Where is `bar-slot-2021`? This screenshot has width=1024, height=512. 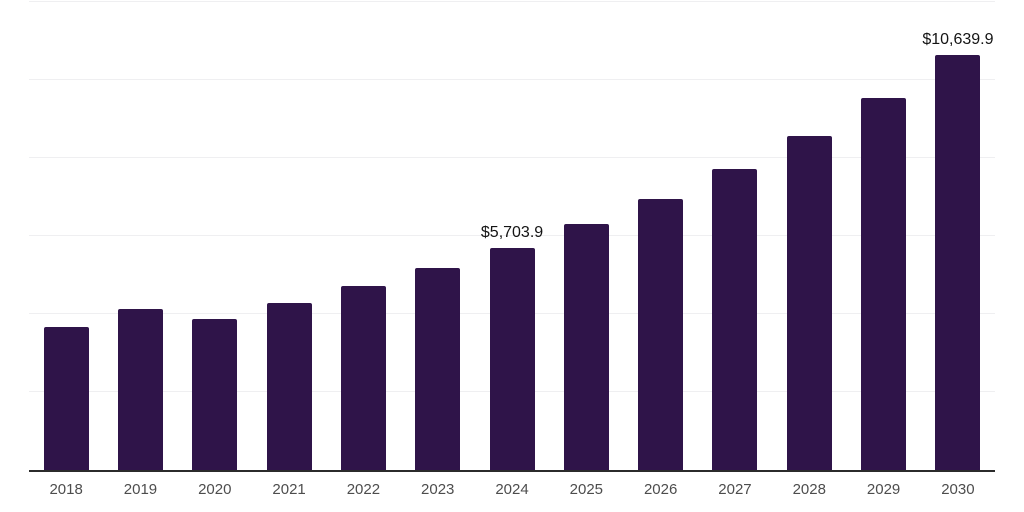
bar-slot-2021 is located at coordinates (289, 236).